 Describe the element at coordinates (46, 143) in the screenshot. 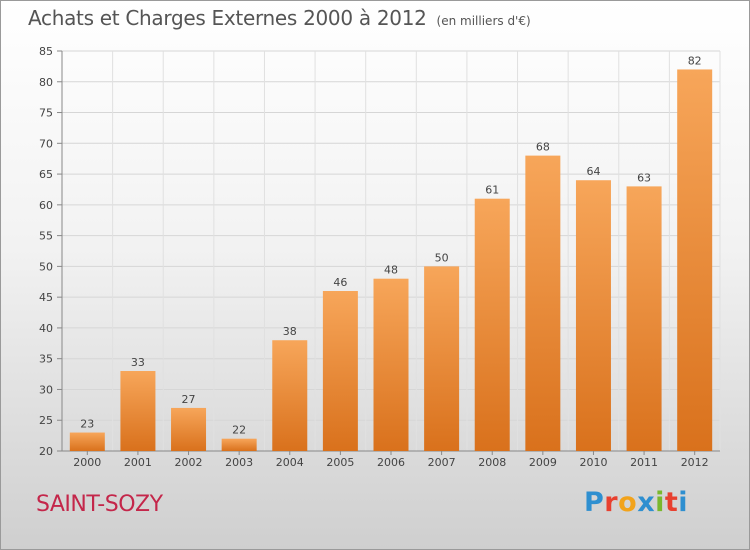

I see `y-tick-label: 70` at that location.